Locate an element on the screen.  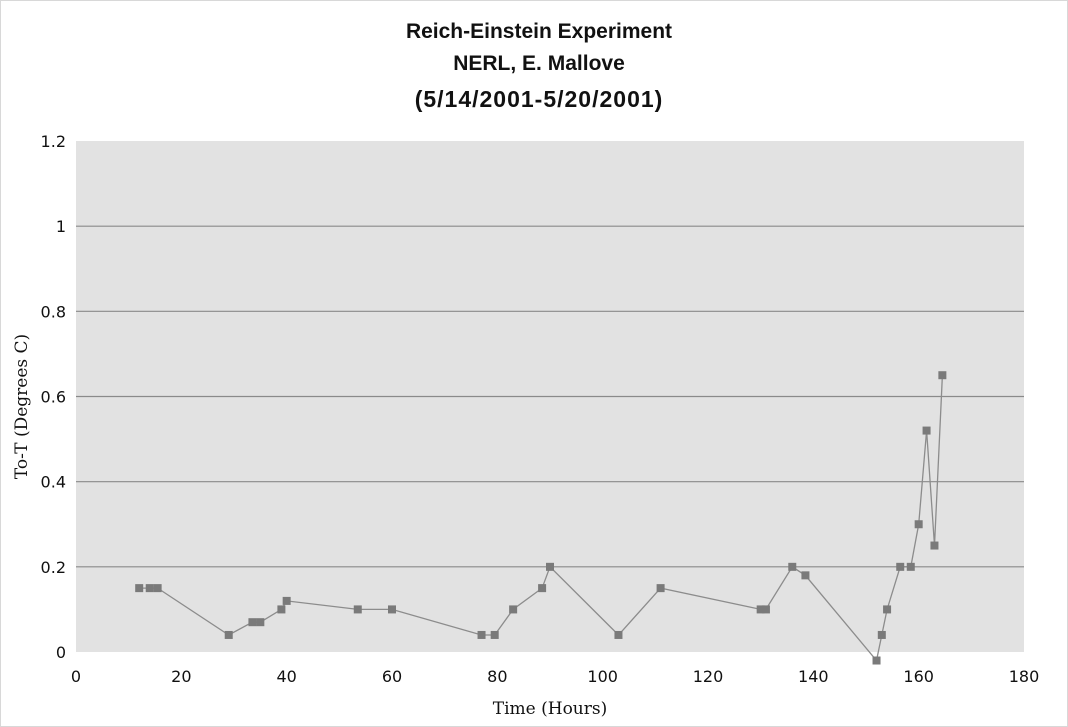
y-tick-label: 1 is located at coordinates (61, 226).